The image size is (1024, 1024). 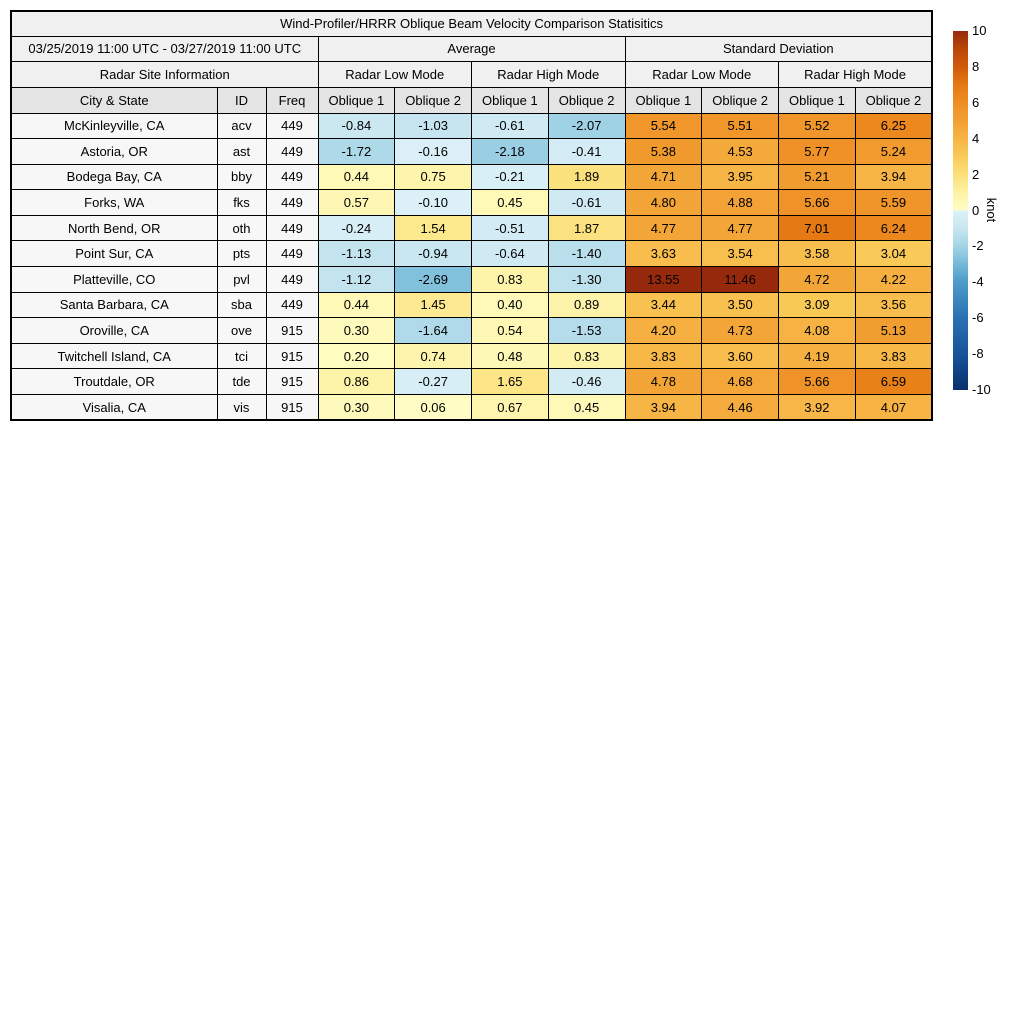 What do you see at coordinates (893, 407) in the screenshot?
I see `value-cell: 4.07` at bounding box center [893, 407].